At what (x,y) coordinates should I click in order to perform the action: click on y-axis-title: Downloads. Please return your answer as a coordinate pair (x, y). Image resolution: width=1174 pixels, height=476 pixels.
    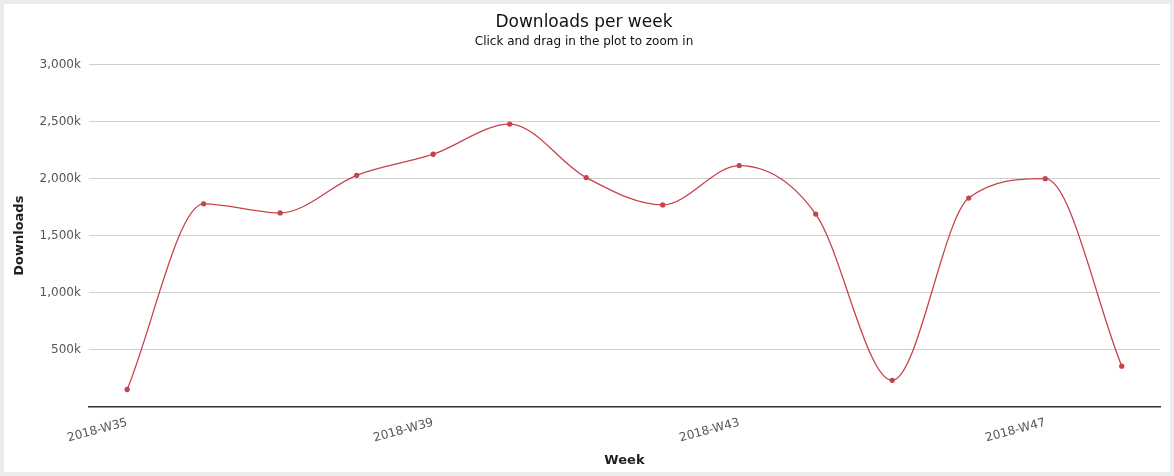
    Looking at the image, I should click on (19, 235).